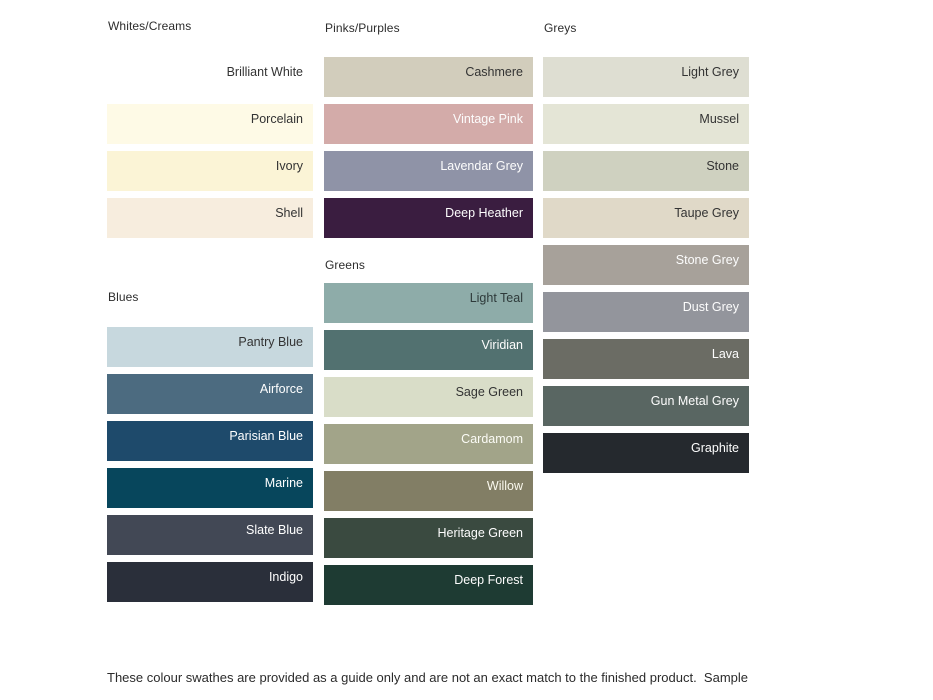  I want to click on swatch-porcelain: Porcelain, so click(210, 124).